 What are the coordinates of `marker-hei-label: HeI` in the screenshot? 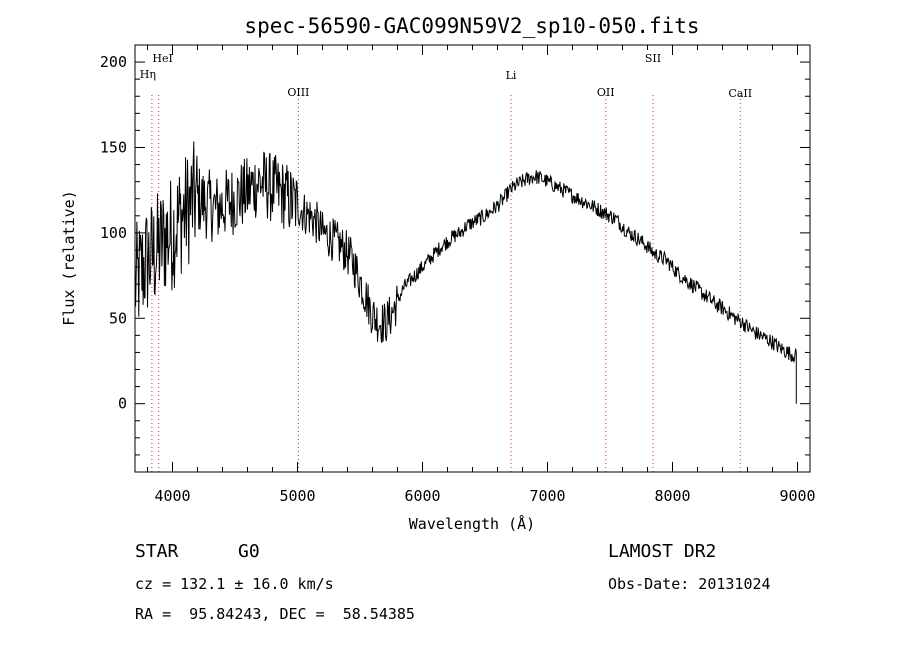 It's located at (162, 58).